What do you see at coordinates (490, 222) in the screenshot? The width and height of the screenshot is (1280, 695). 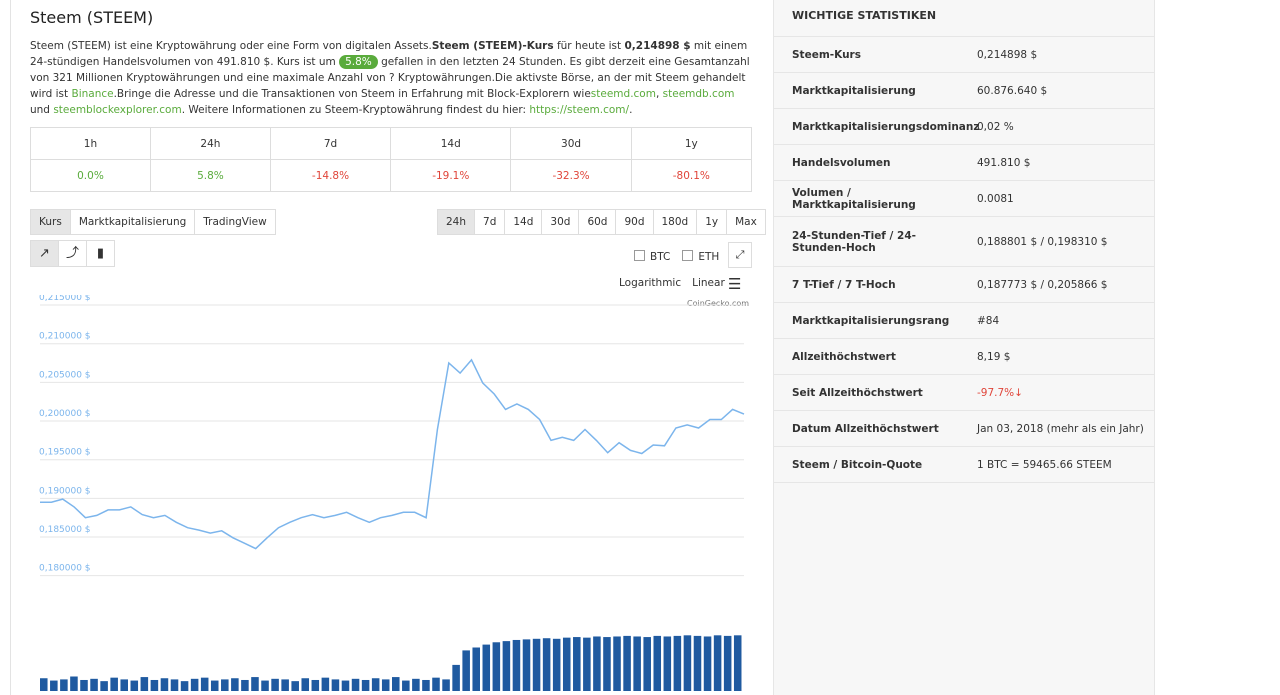 I see `range: 7d` at bounding box center [490, 222].